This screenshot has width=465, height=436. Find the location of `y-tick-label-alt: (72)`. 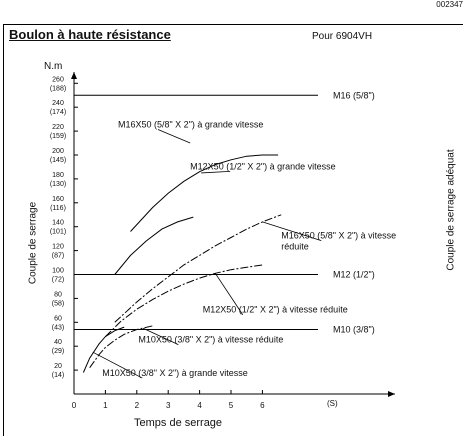

y-tick-label-alt: (72) is located at coordinates (58, 280).